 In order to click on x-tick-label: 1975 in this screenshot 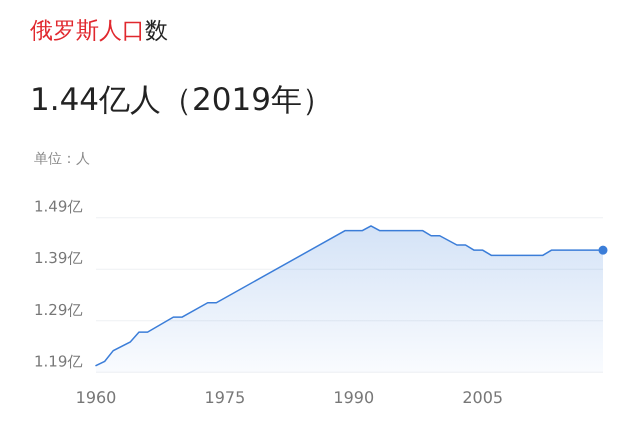, I will do `click(225, 397)`.